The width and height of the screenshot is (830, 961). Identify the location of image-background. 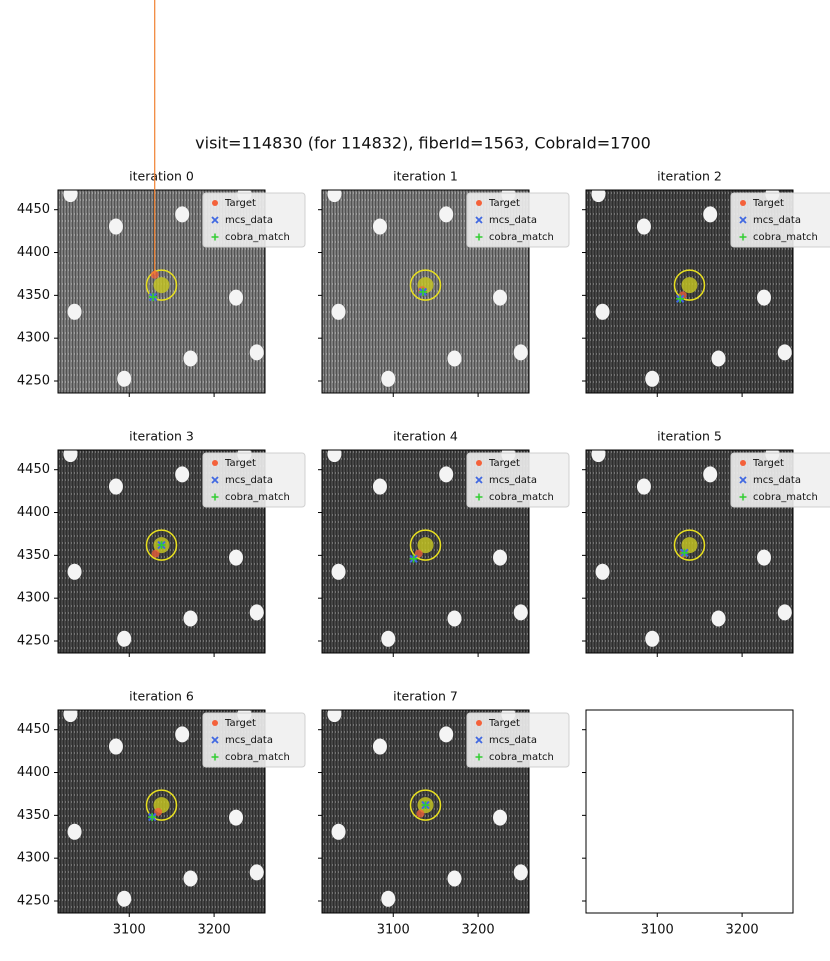
(689, 811).